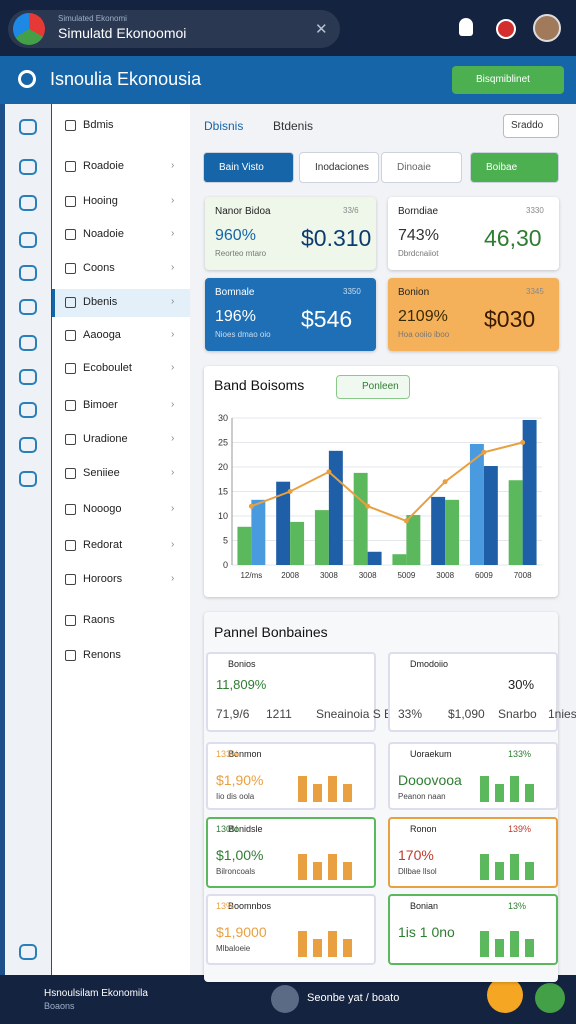 This screenshot has width=576, height=1024. Describe the element at coordinates (416, 855) in the screenshot. I see `panel-card-text: 170%` at that location.